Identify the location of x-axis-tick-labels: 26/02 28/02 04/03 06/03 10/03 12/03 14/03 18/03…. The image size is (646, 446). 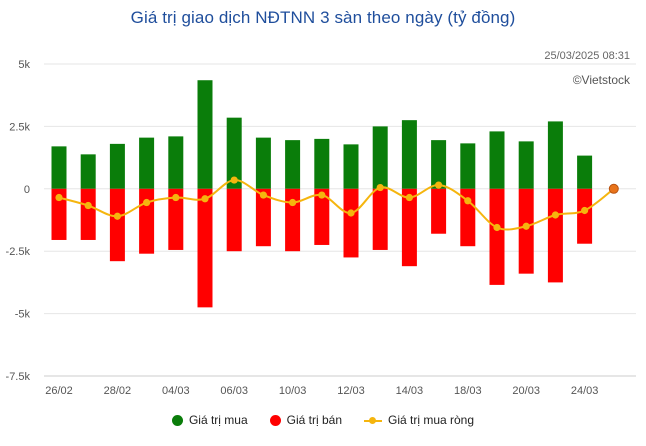
(321, 391).